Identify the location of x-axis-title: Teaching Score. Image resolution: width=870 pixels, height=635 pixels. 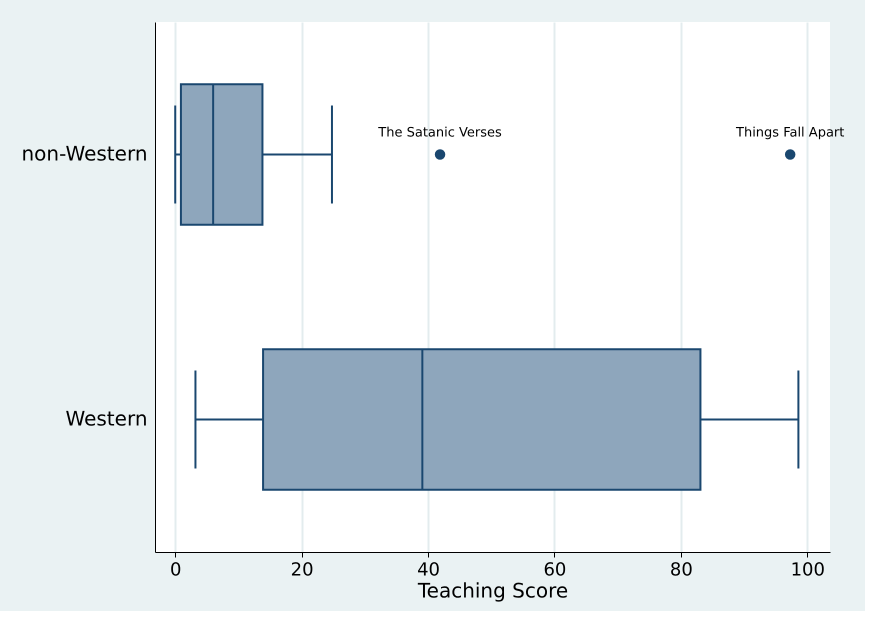
(492, 590).